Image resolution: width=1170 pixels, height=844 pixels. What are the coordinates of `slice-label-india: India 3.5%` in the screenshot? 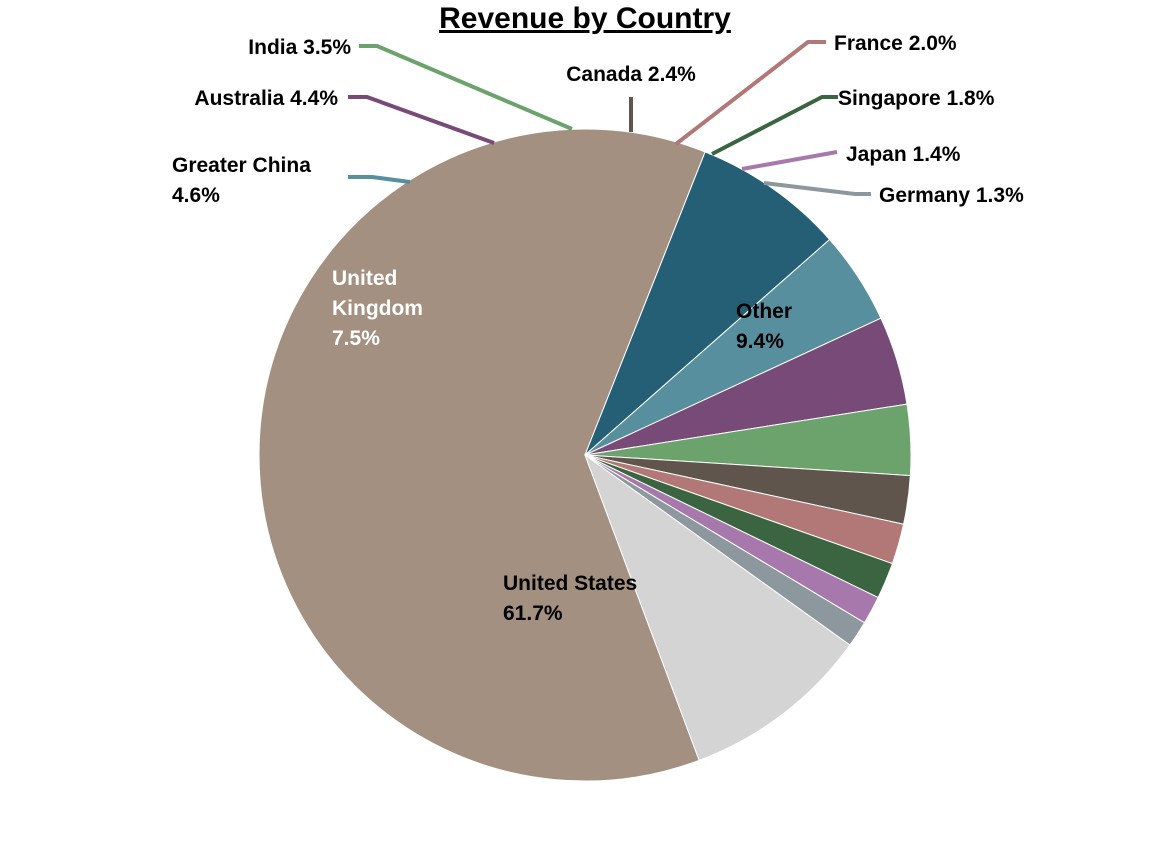 It's located at (299, 47).